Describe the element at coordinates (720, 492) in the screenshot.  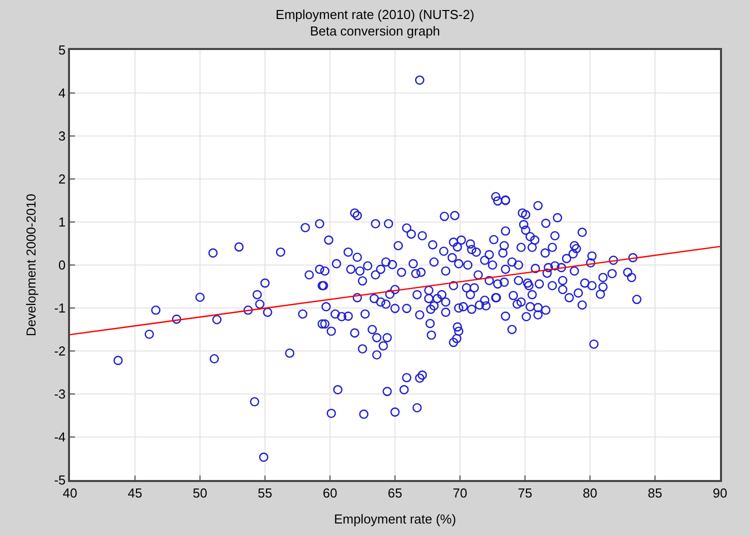
I see `x-tick-label: 90` at that location.